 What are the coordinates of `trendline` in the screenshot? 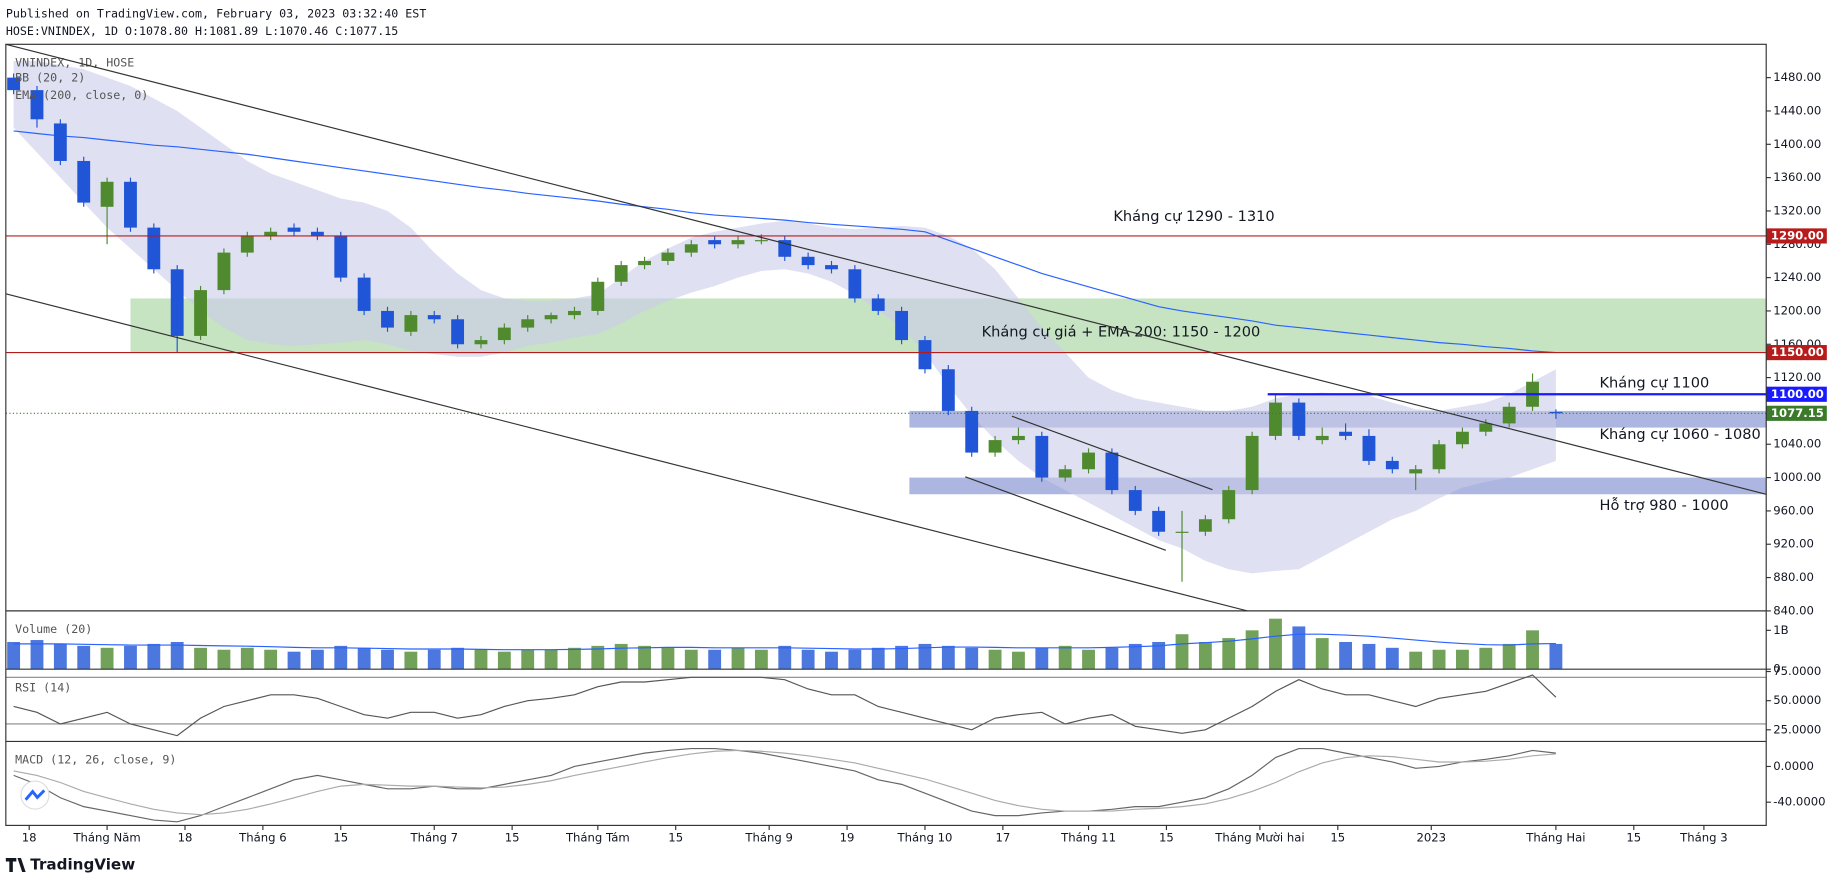 It's located at (1066, 513).